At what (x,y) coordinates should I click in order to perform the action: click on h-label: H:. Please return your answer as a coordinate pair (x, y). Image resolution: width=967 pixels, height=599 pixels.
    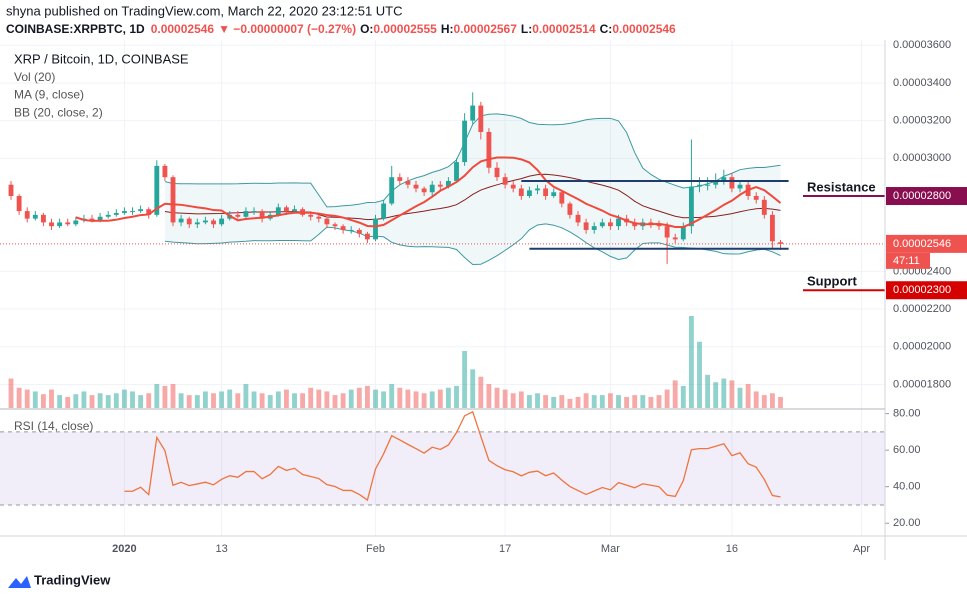
    Looking at the image, I should click on (447, 29).